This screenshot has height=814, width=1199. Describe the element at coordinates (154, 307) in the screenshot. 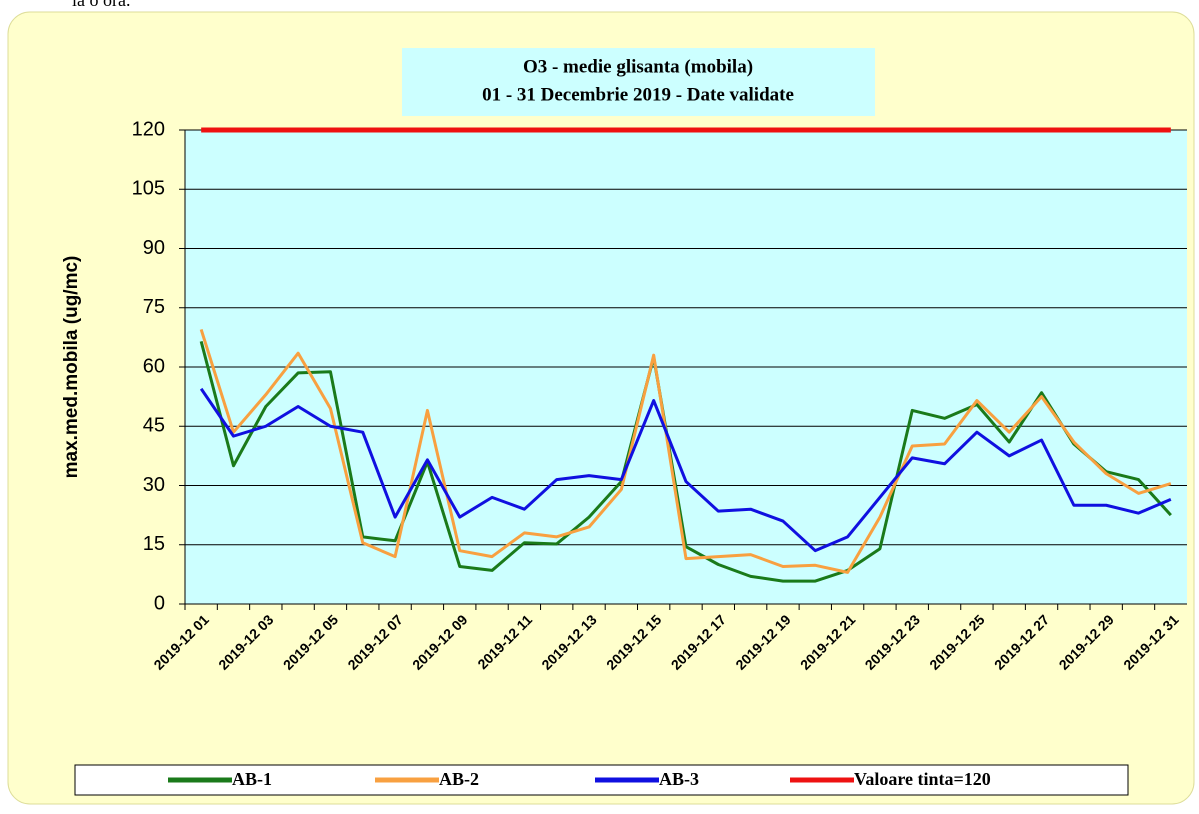

I see `y-tick-label: 75` at that location.